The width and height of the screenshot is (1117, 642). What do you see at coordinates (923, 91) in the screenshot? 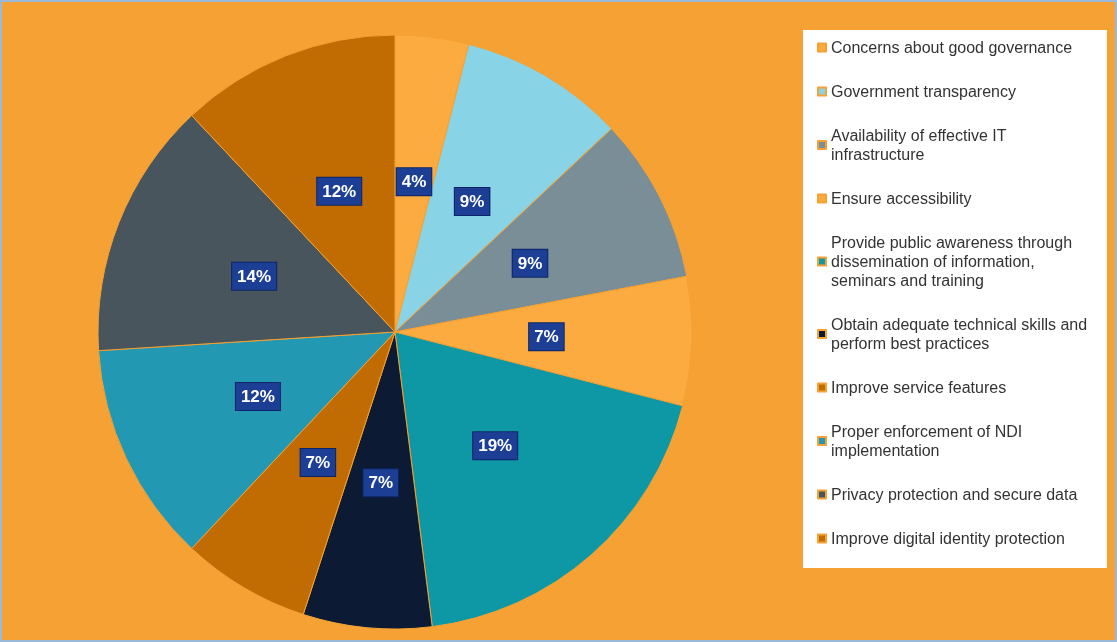
I see `legend-label: Government transparency` at bounding box center [923, 91].